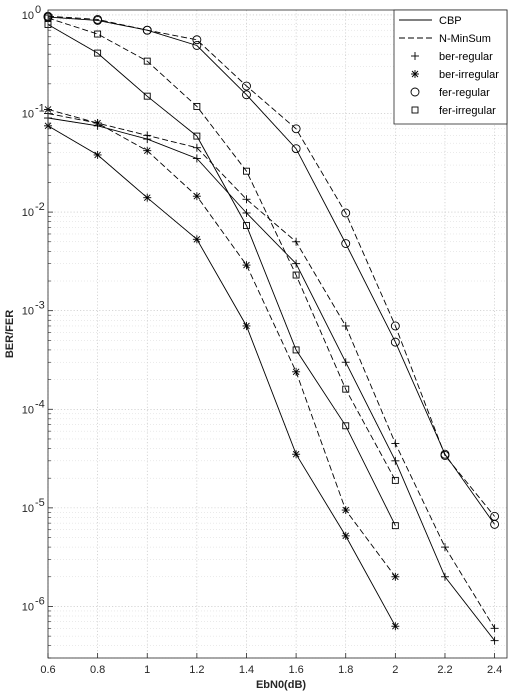 The width and height of the screenshot is (511, 693). I want to click on legend-marker-circle-icon, so click(415, 92).